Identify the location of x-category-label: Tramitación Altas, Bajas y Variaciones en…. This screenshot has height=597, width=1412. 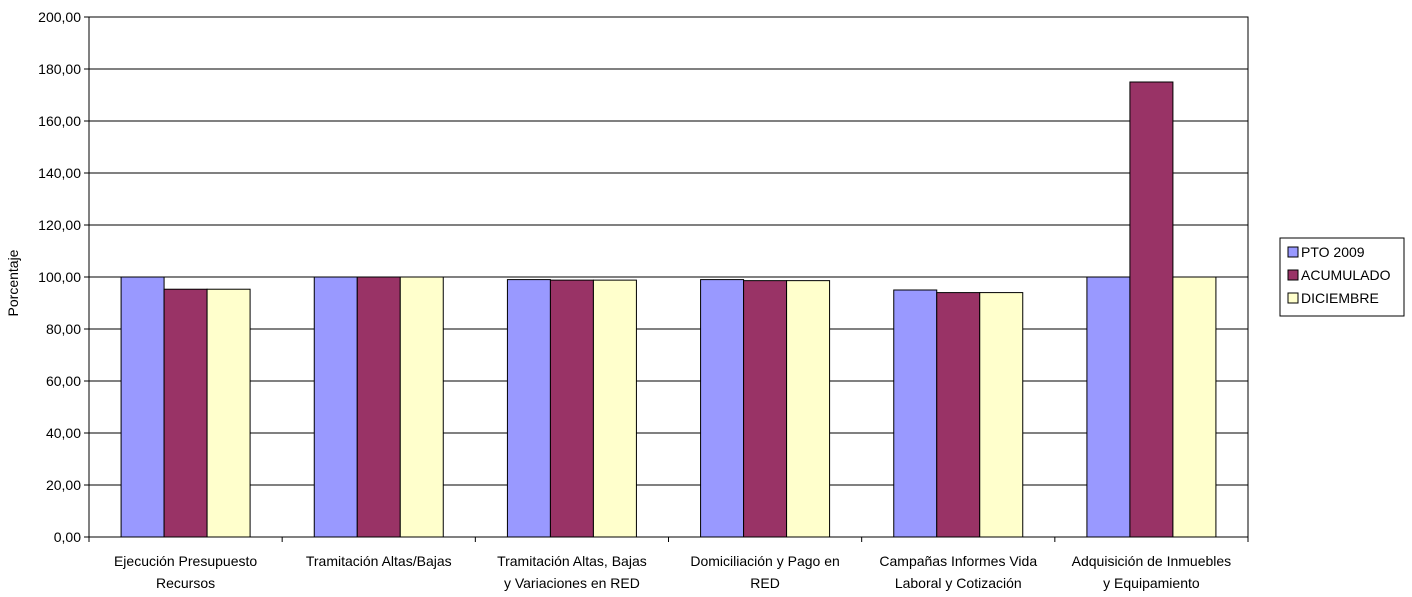
(572, 572).